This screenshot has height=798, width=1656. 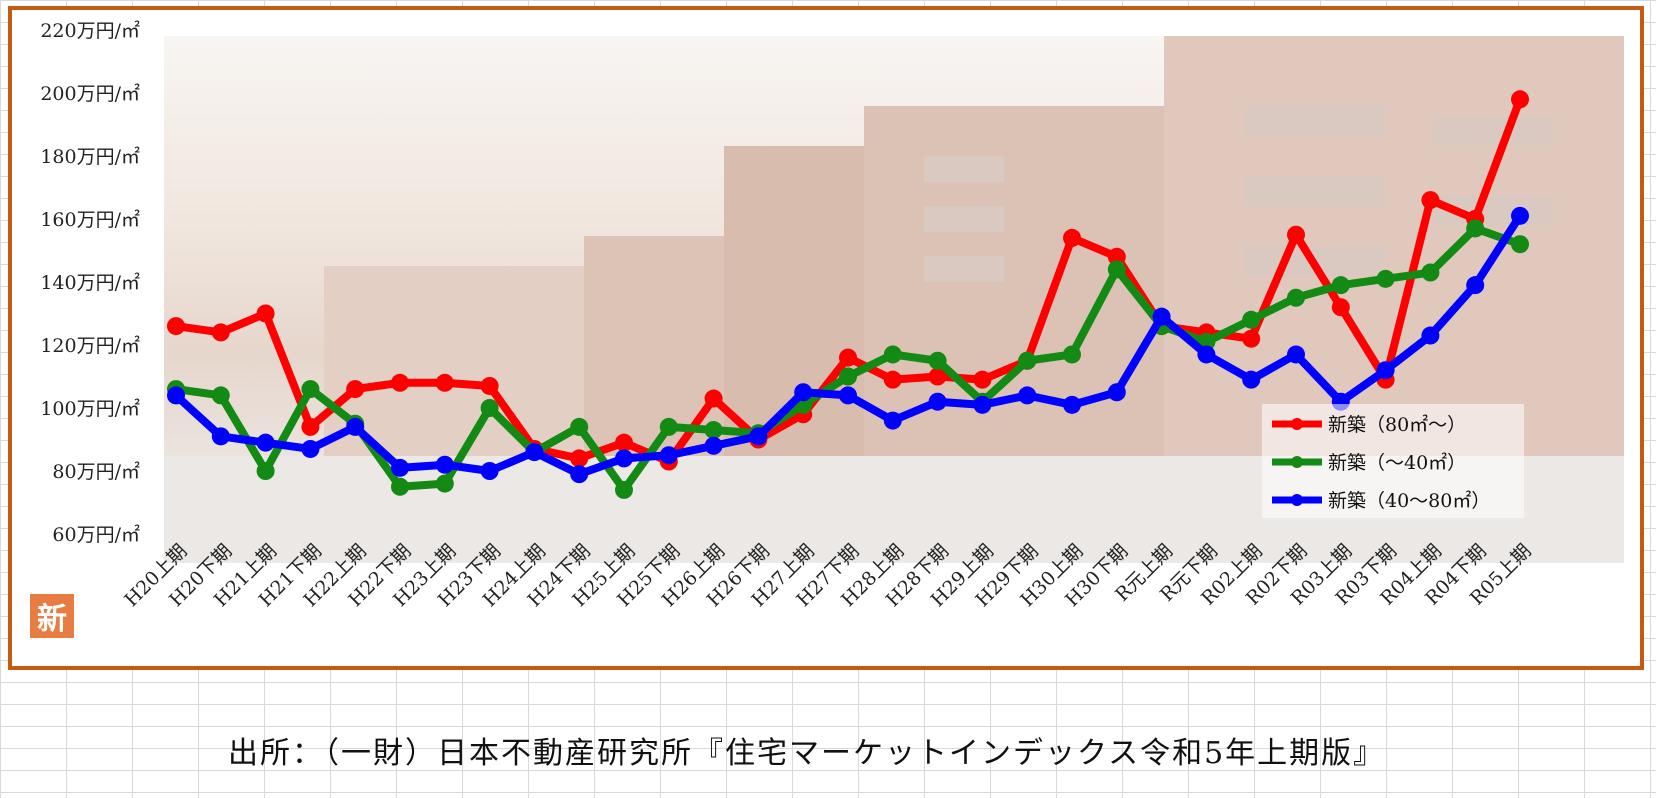 What do you see at coordinates (52, 616) in the screenshot?
I see `new-build-badge: 新` at bounding box center [52, 616].